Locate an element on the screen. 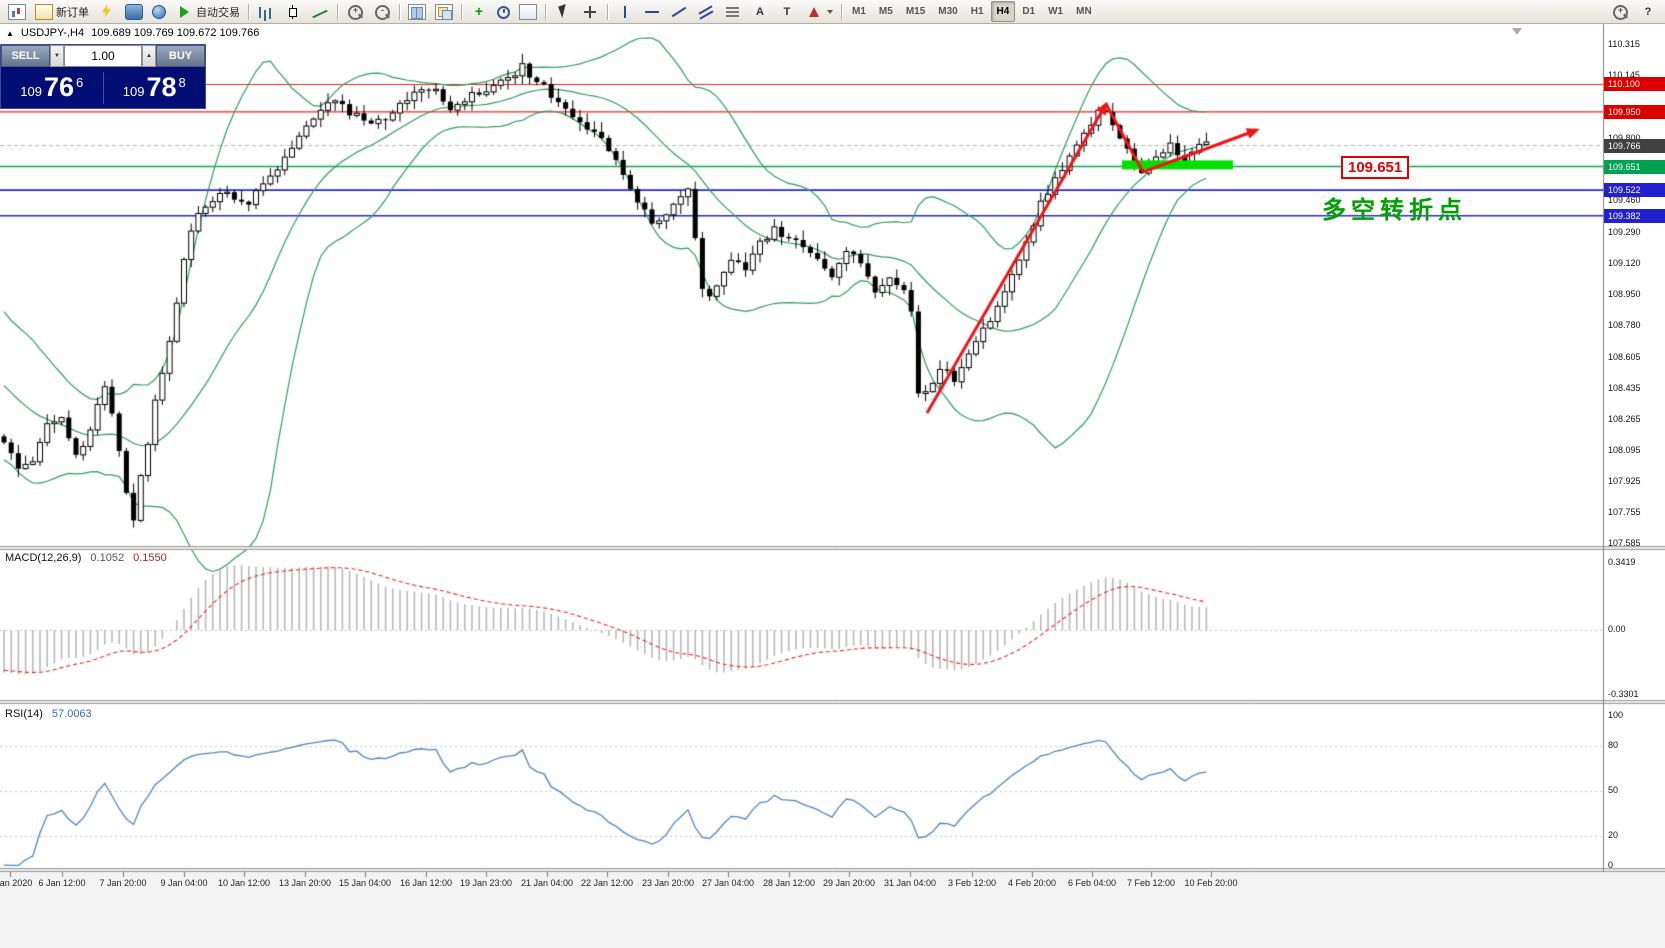 Image resolution: width=1665 pixels, height=948 pixels. timeframe-m1-button: M1 is located at coordinates (859, 11).